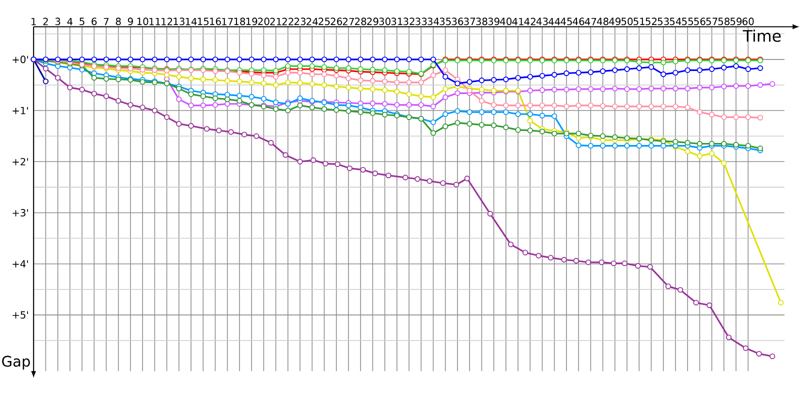 The width and height of the screenshot is (800, 396). I want to click on x-tick-label: 60, so click(748, 22).